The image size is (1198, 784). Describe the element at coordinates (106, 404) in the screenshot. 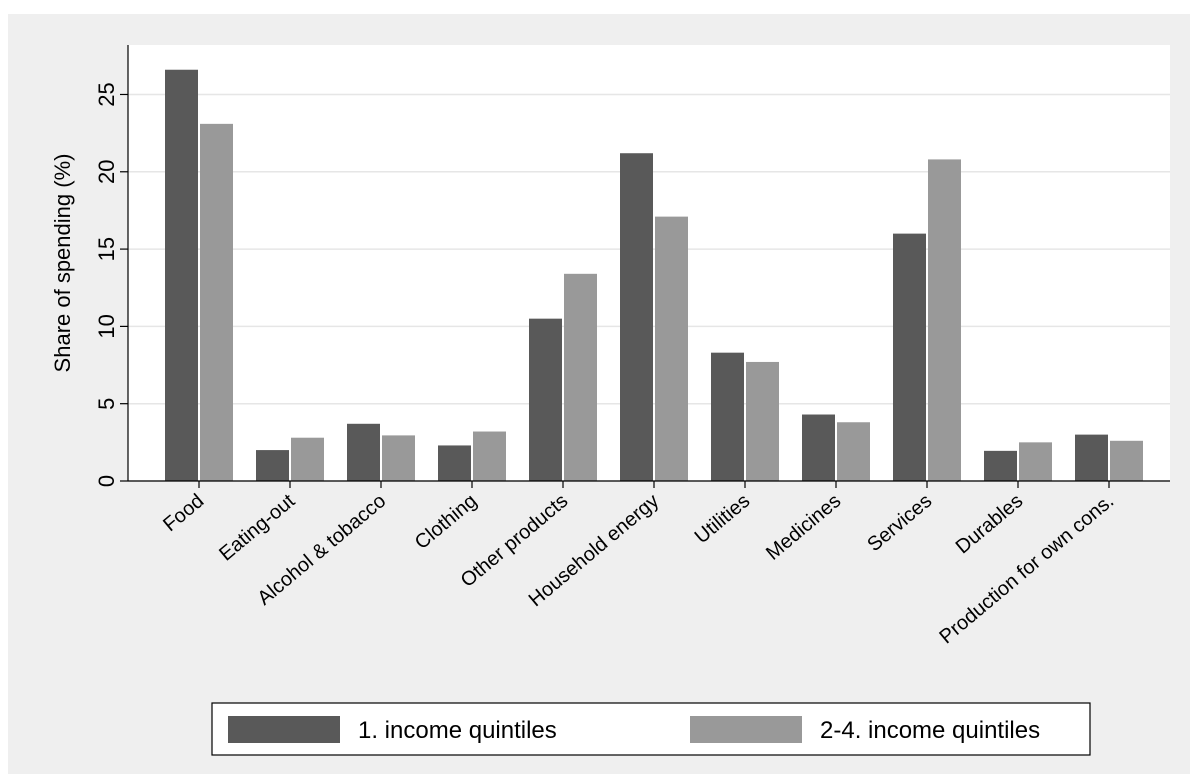

I see `y-tick-label: 5` at that location.